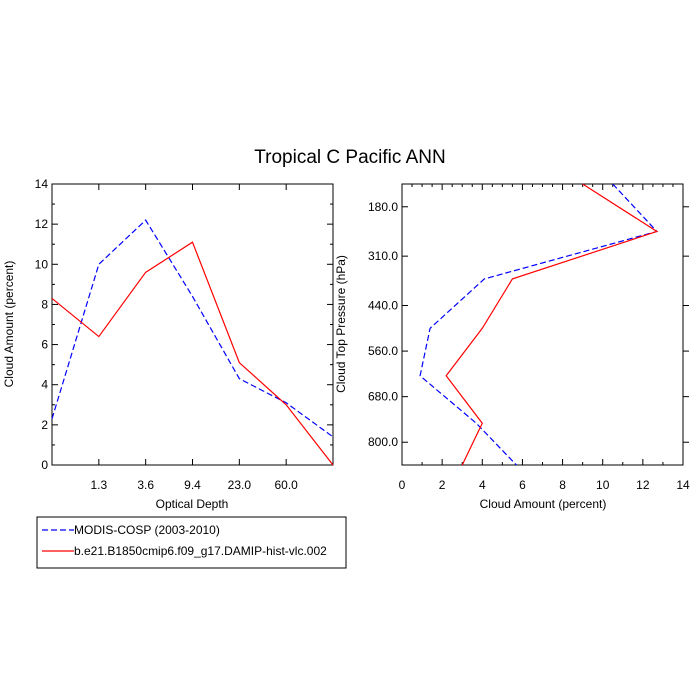 The image size is (700, 700). Describe the element at coordinates (349, 157) in the screenshot. I see `chart-title: Tropical C Pacific ANN` at that location.